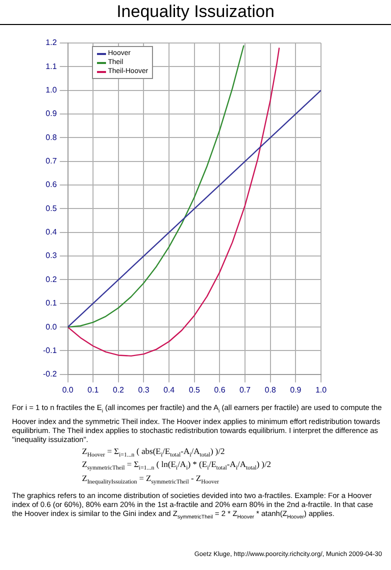 The image size is (391, 570). What do you see at coordinates (296, 389) in the screenshot?
I see `x-tick-label: 0.9` at bounding box center [296, 389].